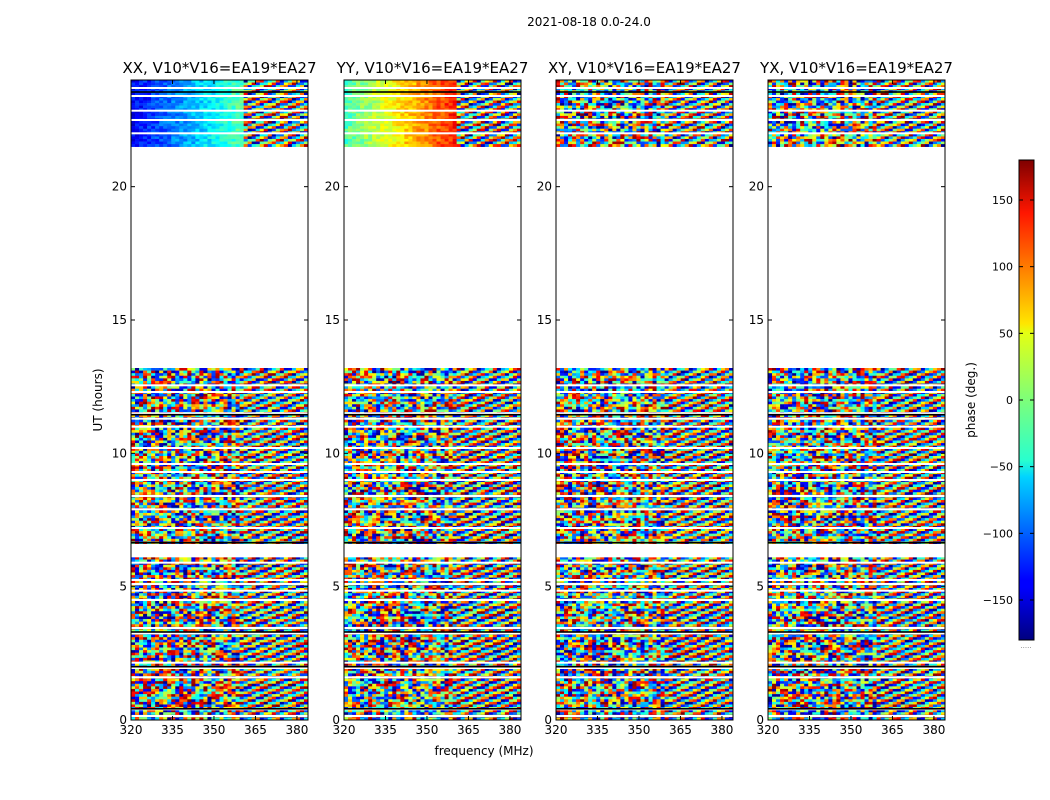 This screenshot has width=1050, height=800. What do you see at coordinates (219, 68) in the screenshot?
I see `panel-title: XX, V10*V16=EA19*EA27` at bounding box center [219, 68].